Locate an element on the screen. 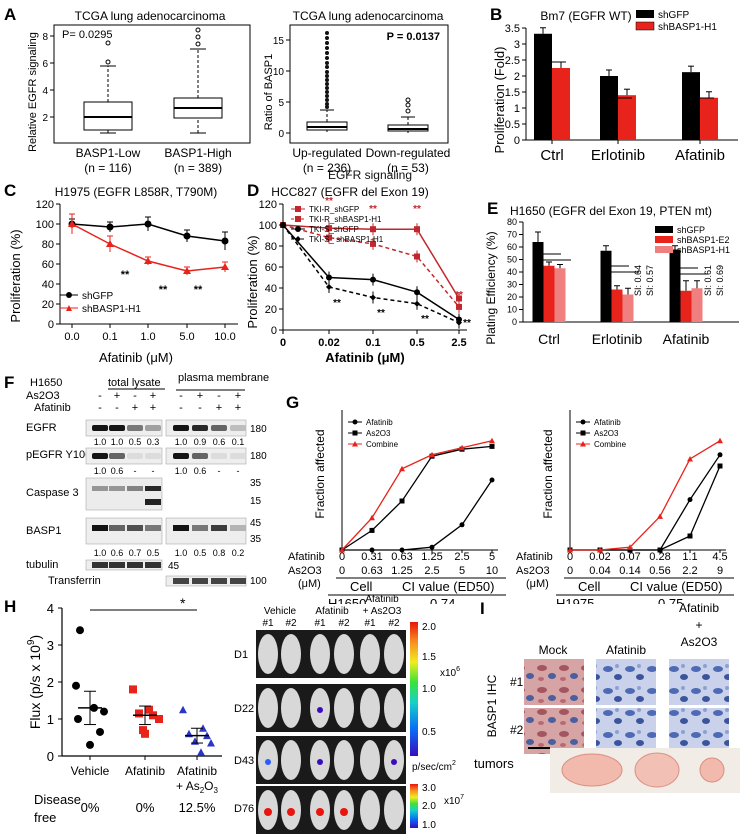  legend: Afatinib As2O3 Combine Afatinib As2O3 Combine is located at coordinates (487, 433).